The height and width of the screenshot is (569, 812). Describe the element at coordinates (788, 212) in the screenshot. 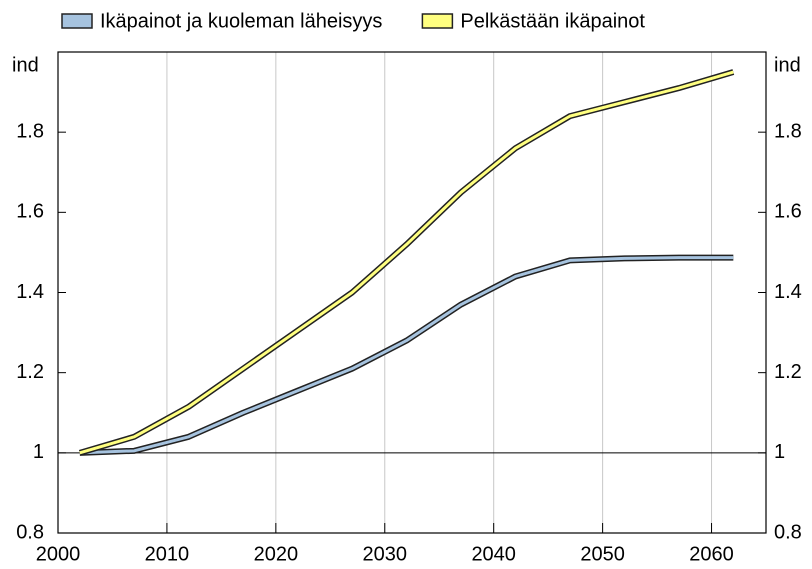

I see `y2-tick-label: 1.6` at that location.